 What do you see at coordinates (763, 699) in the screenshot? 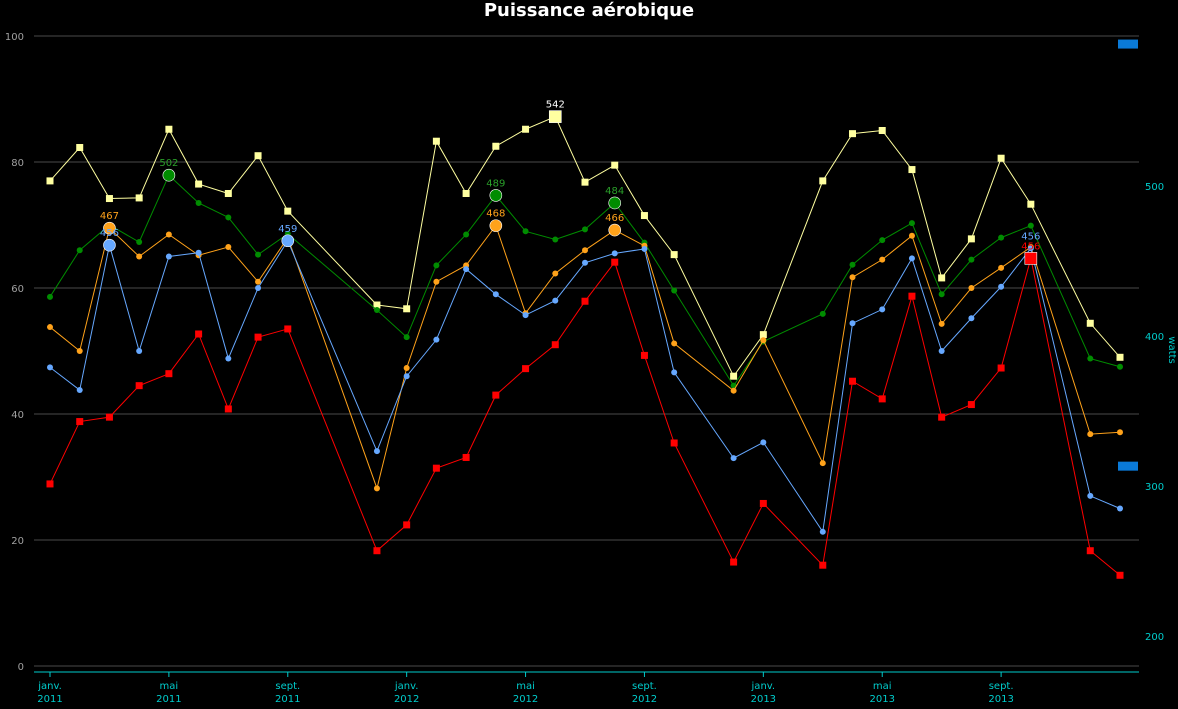
I see `x-tick-label-year: 2013` at bounding box center [763, 699].